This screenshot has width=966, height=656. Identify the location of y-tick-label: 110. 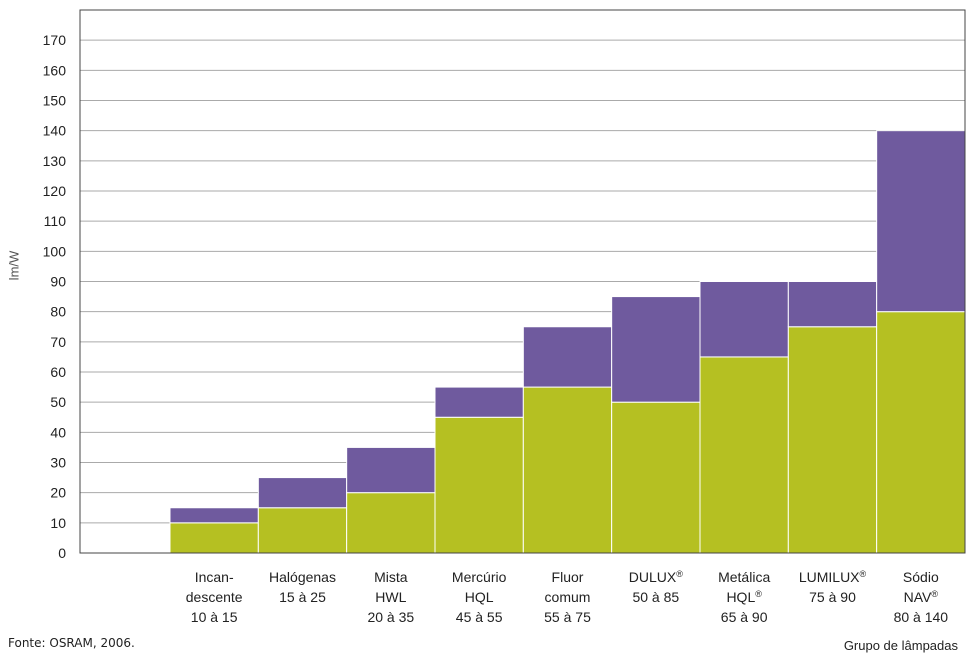
(55, 221).